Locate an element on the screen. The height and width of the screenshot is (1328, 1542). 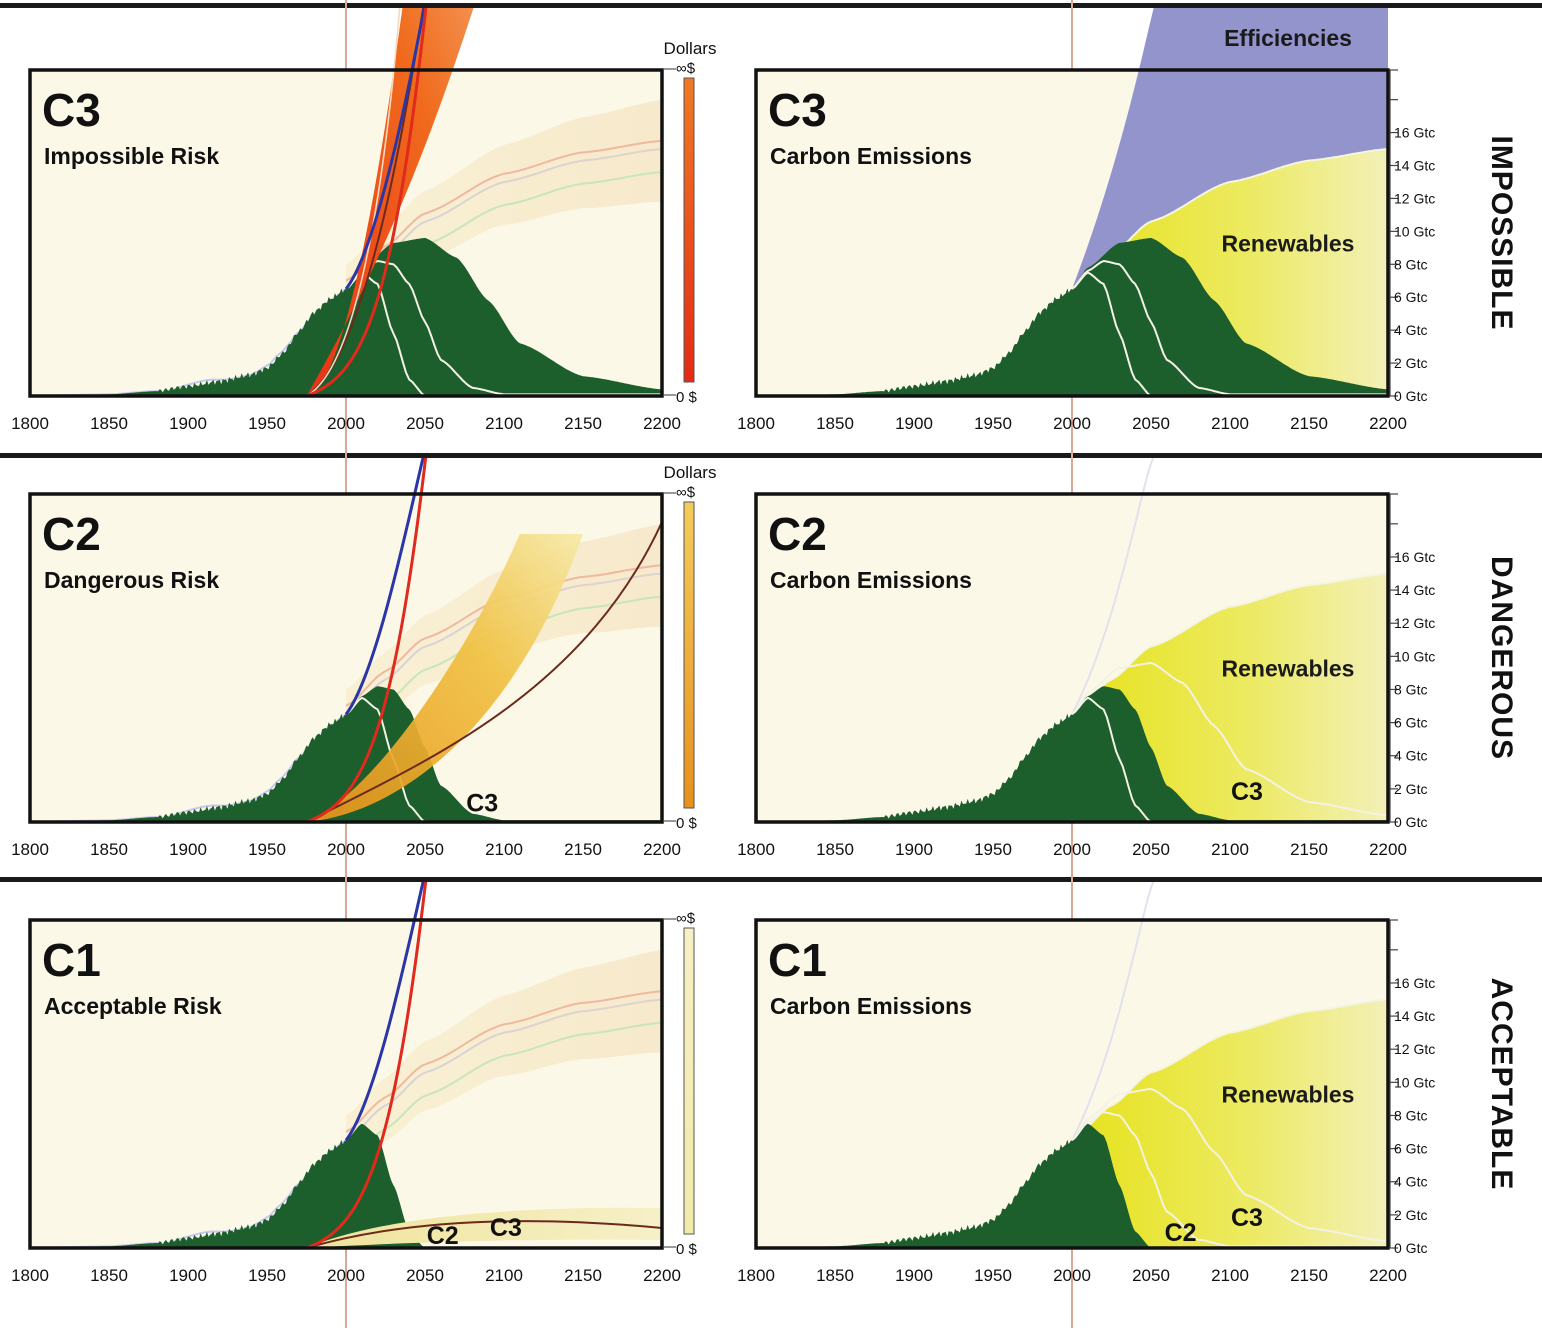
faint-bau-curve is located at coordinates (1113, 1011).